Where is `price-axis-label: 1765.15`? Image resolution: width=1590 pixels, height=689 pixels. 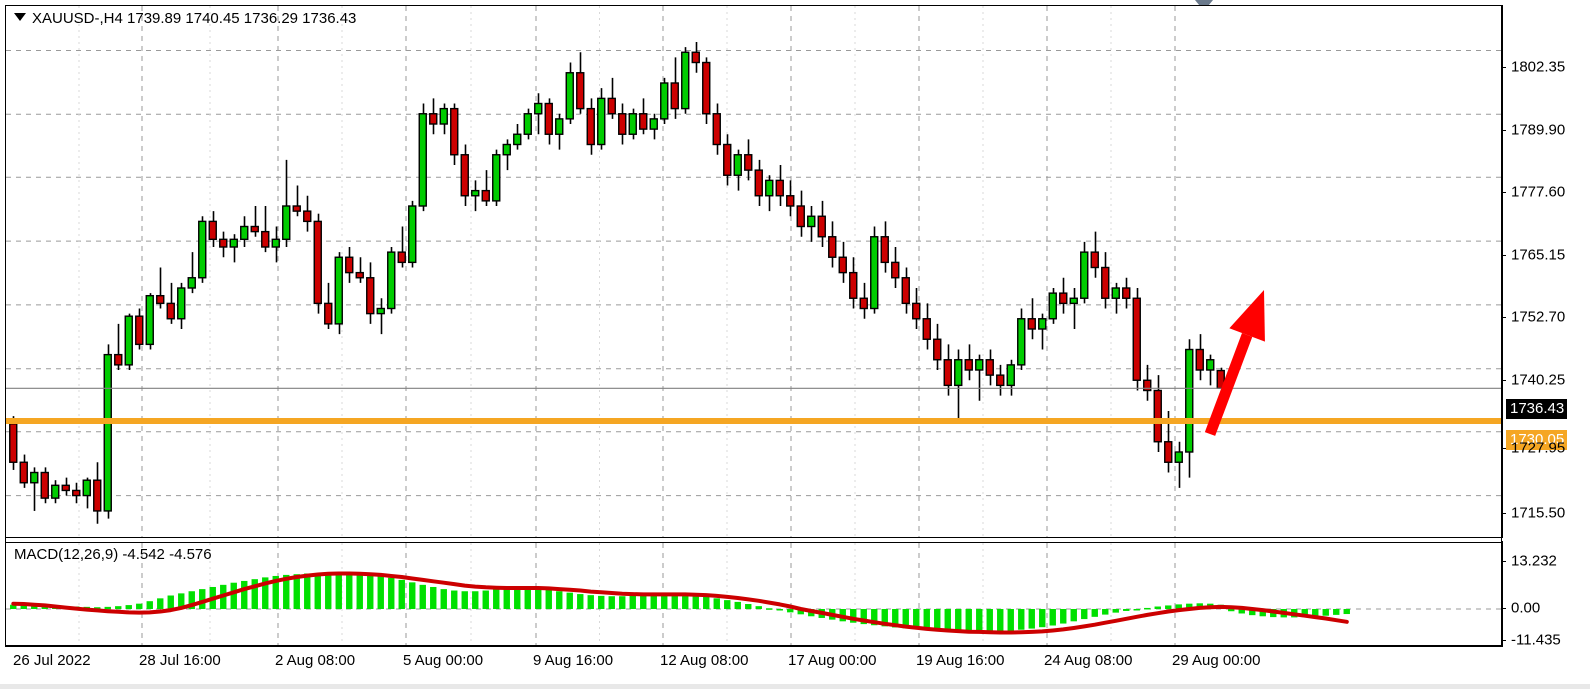 price-axis-label: 1765.15 is located at coordinates (1538, 255).